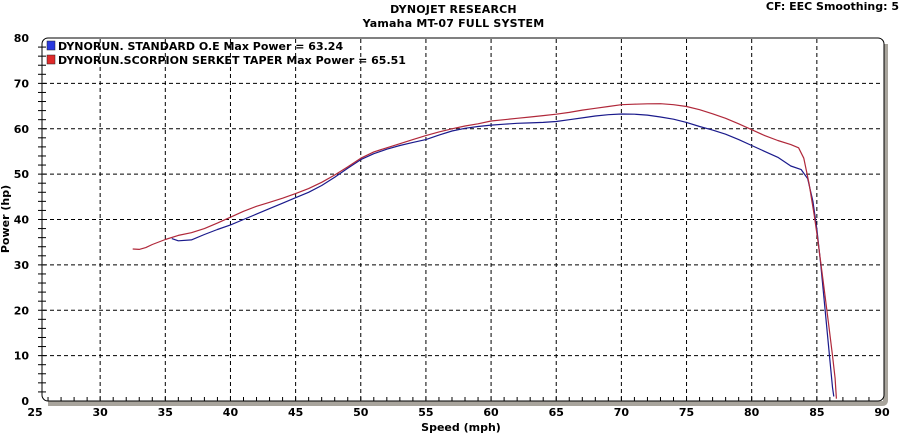 The width and height of the screenshot is (907, 435). Describe the element at coordinates (22, 129) in the screenshot. I see `y-tick-label: 60` at that location.